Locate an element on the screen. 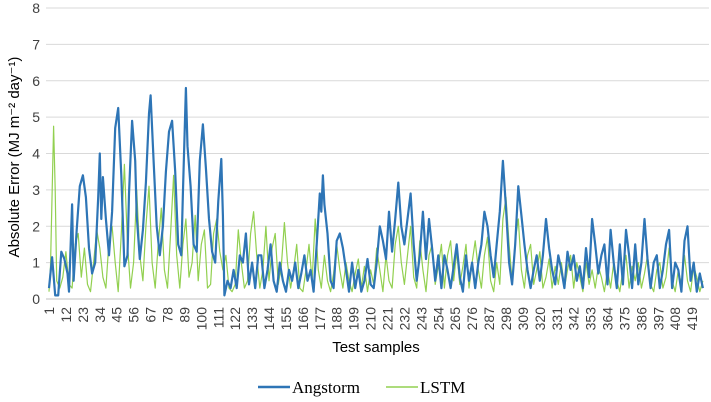 The height and width of the screenshot is (402, 711). x-tick-label: 67 is located at coordinates (151, 315).